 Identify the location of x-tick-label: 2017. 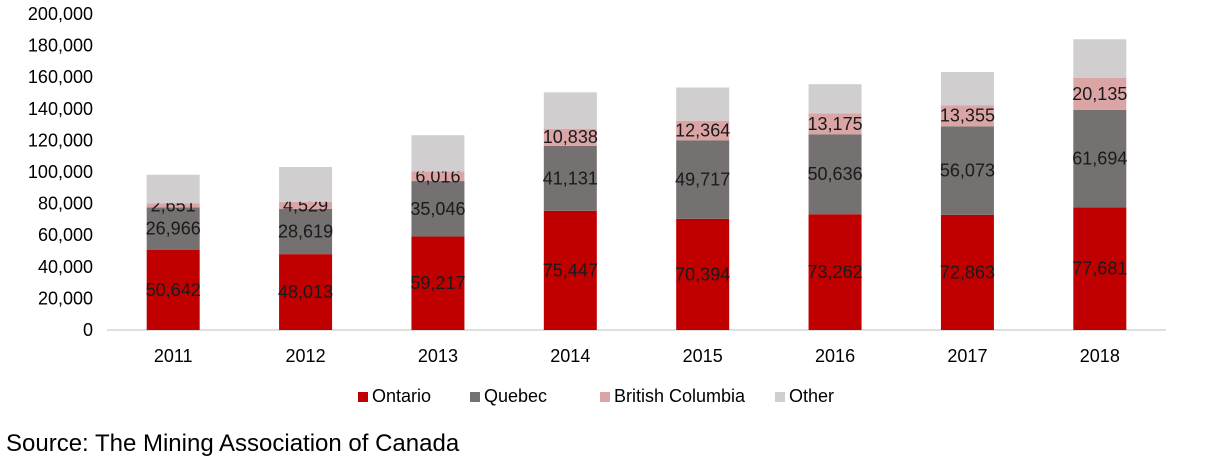
(967, 356).